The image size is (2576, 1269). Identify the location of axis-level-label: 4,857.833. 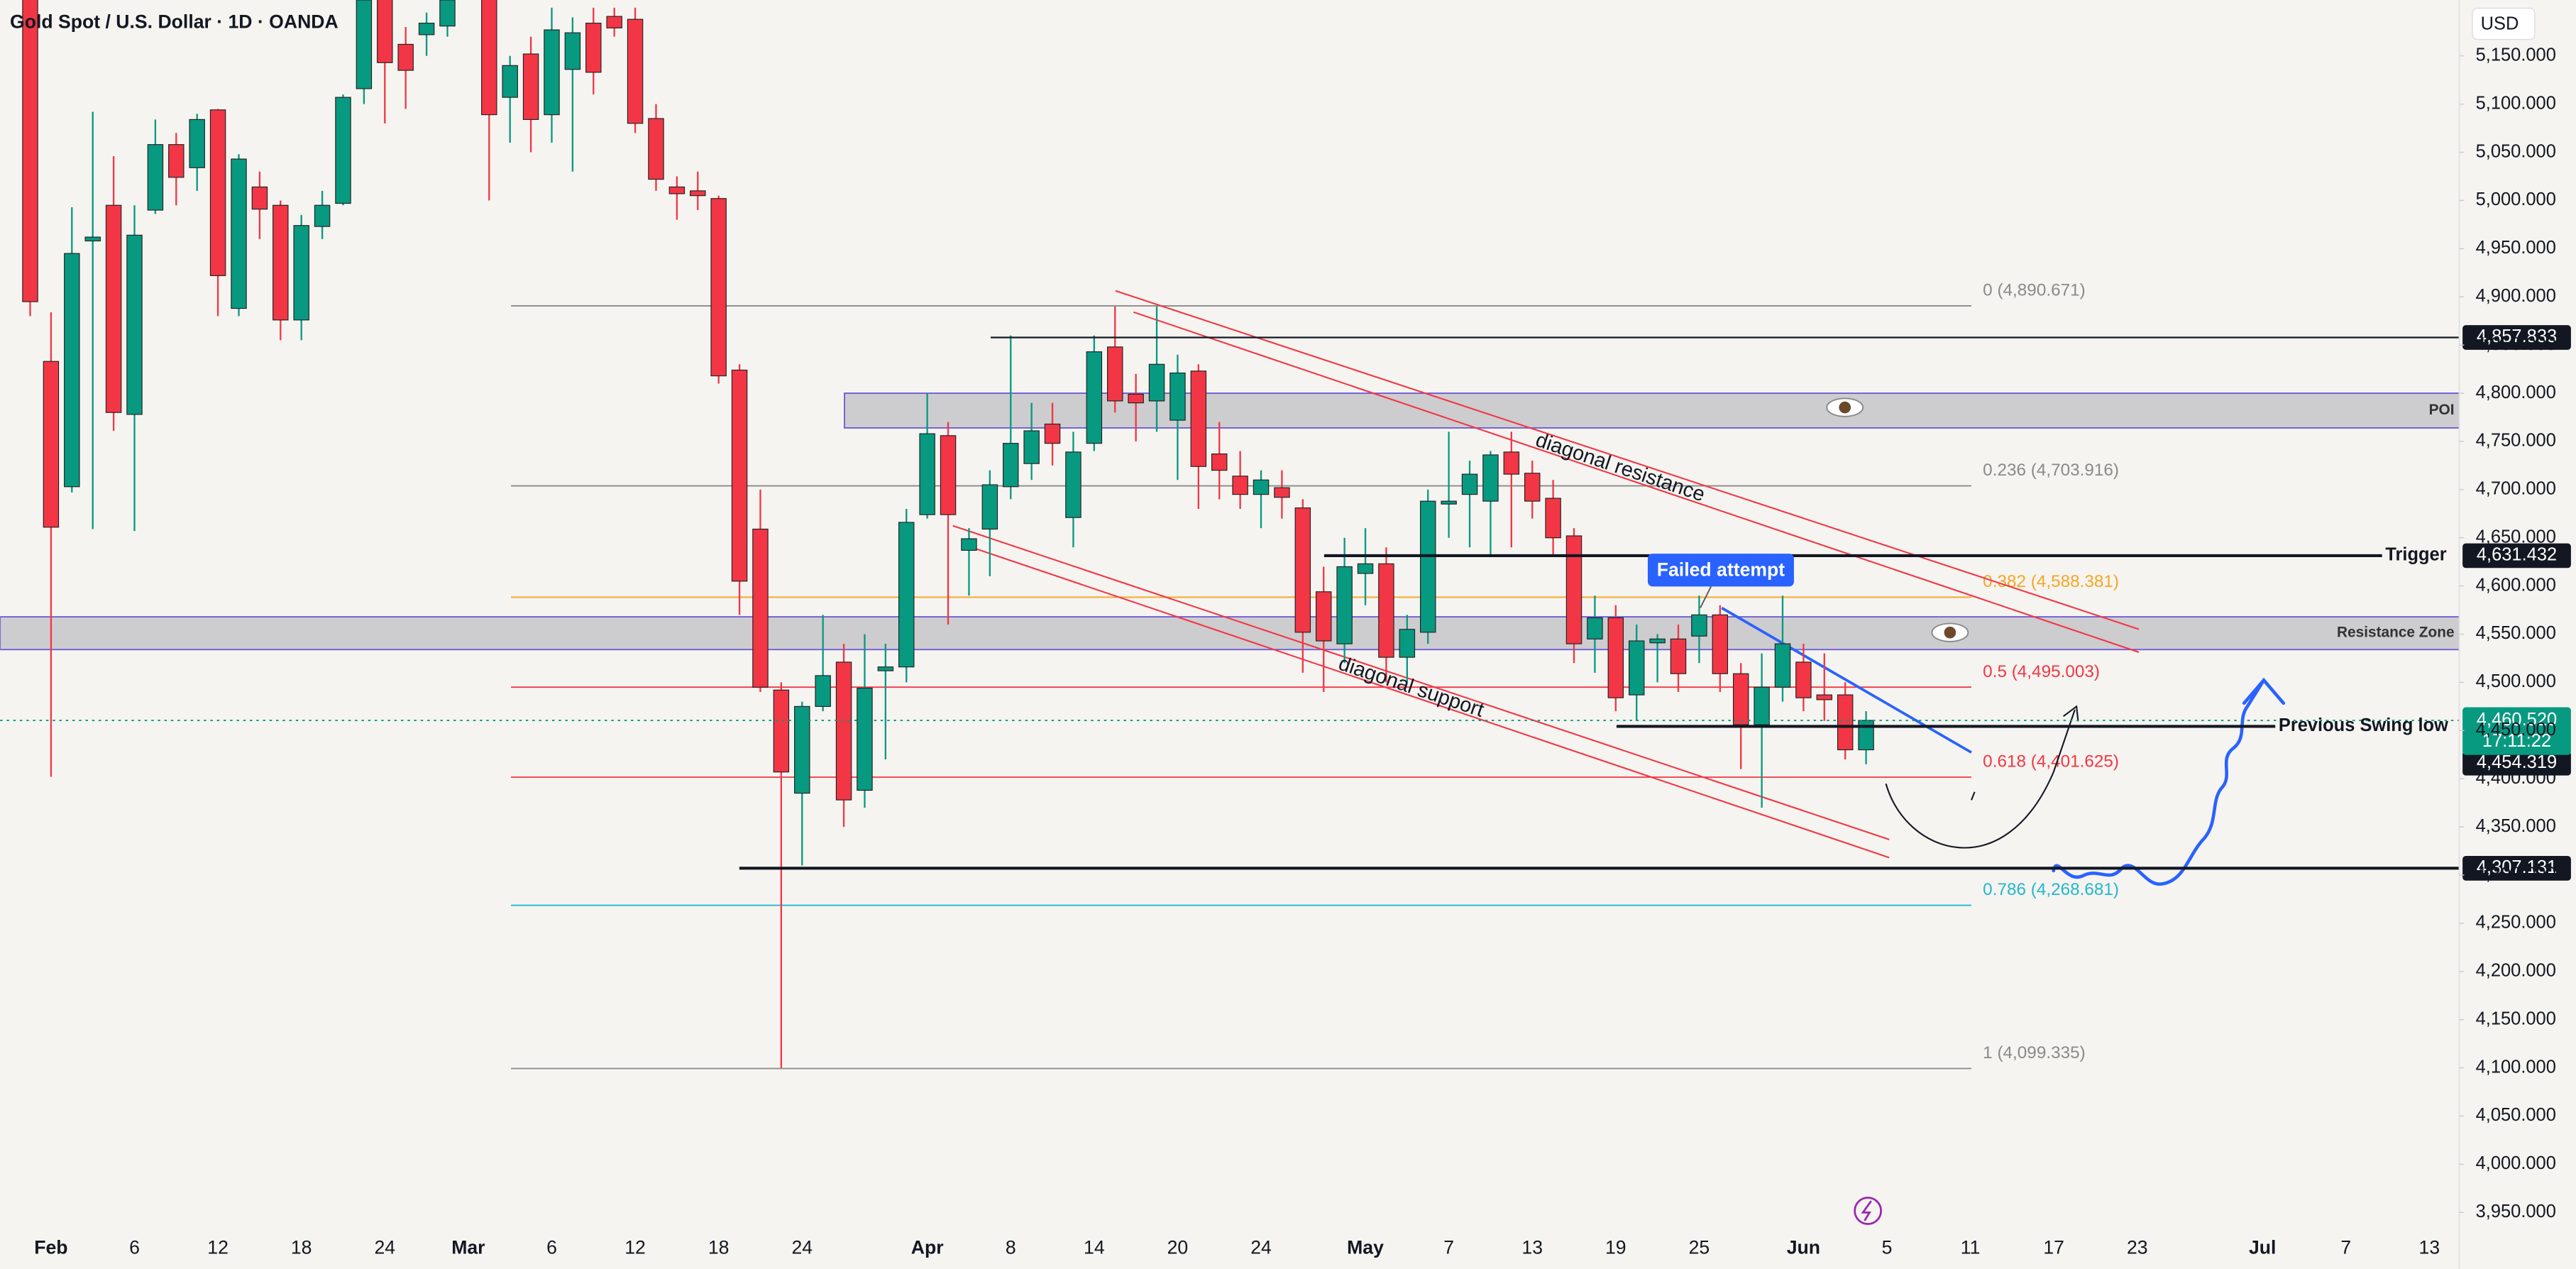
(2517, 336).